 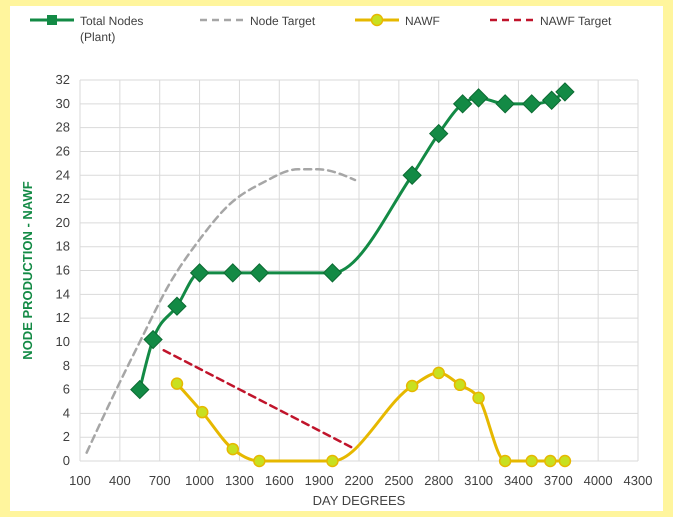 I want to click on y-tick-label: 12, so click(x=63, y=318).